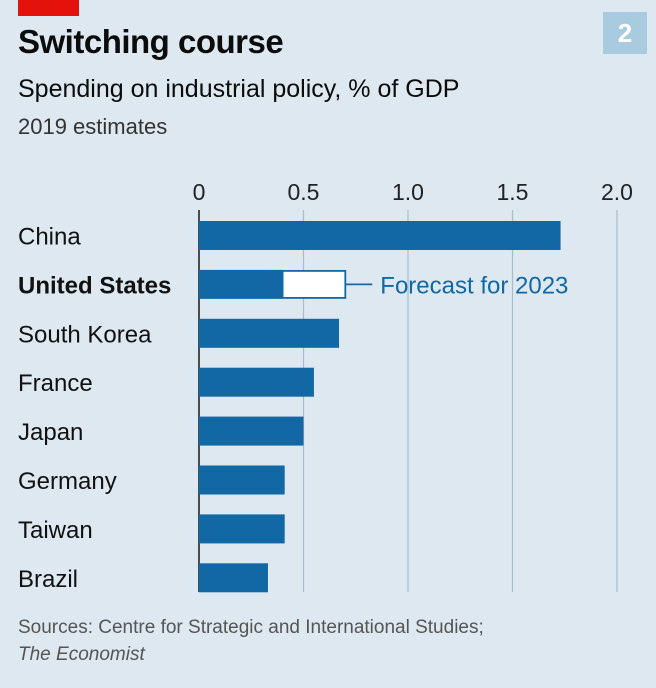  What do you see at coordinates (513, 192) in the screenshot?
I see `x-tick-label: 1.5` at bounding box center [513, 192].